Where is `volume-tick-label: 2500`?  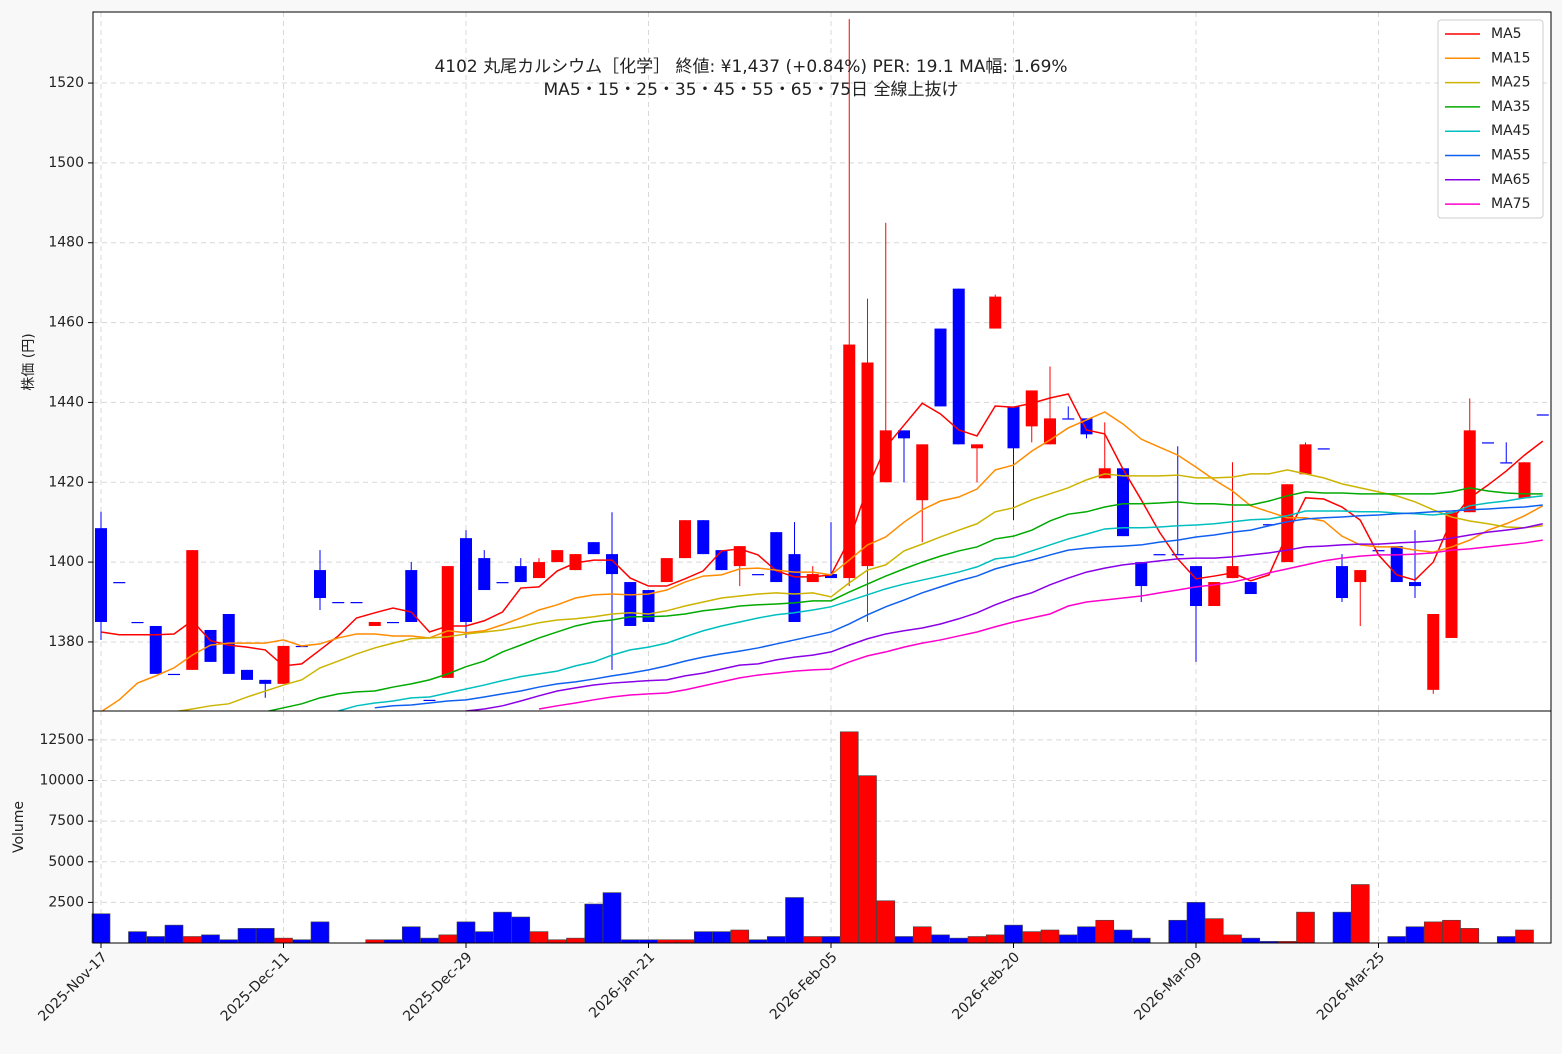
volume-tick-label: 2500 is located at coordinates (66, 902).